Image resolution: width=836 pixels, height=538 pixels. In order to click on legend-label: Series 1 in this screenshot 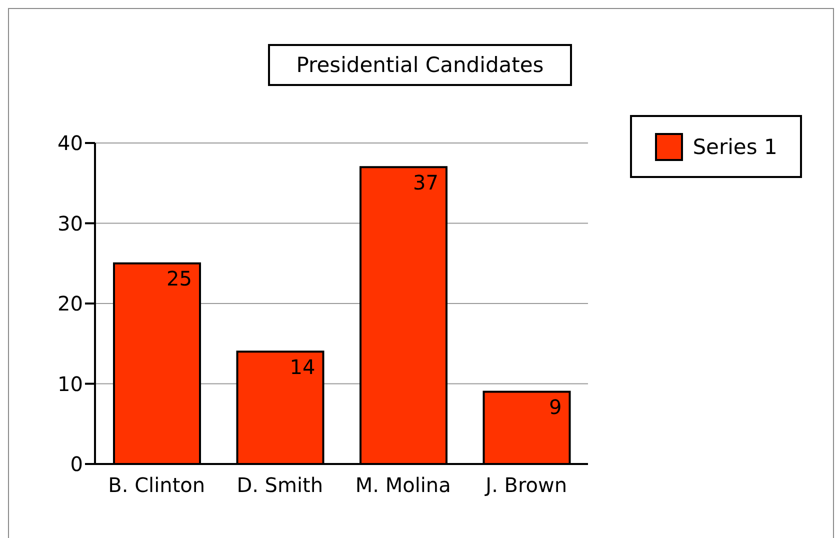, I will do `click(735, 146)`.